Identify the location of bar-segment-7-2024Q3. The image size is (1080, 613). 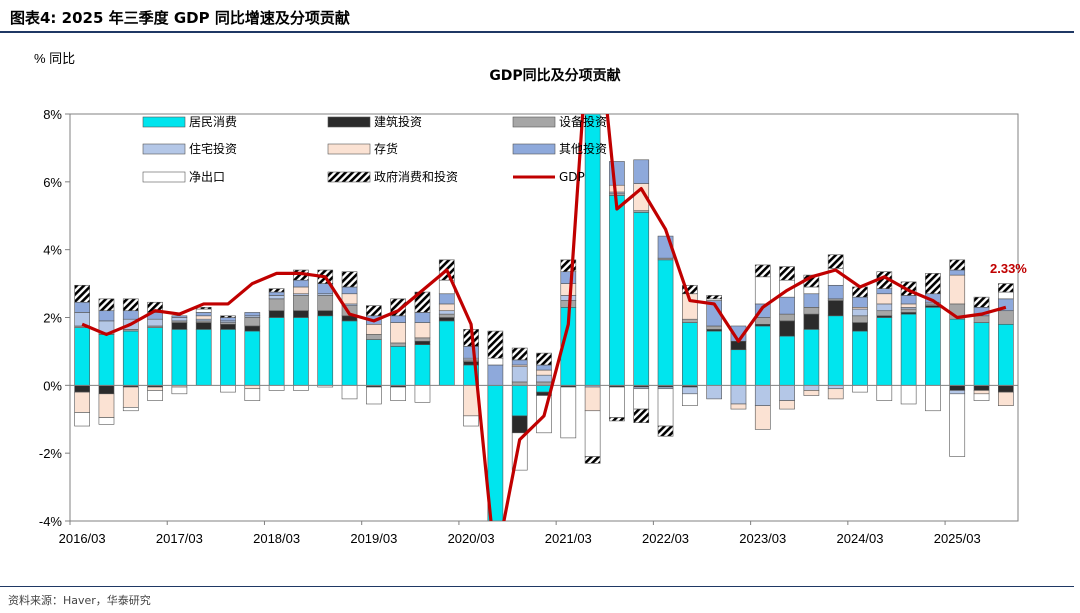
(908, 395).